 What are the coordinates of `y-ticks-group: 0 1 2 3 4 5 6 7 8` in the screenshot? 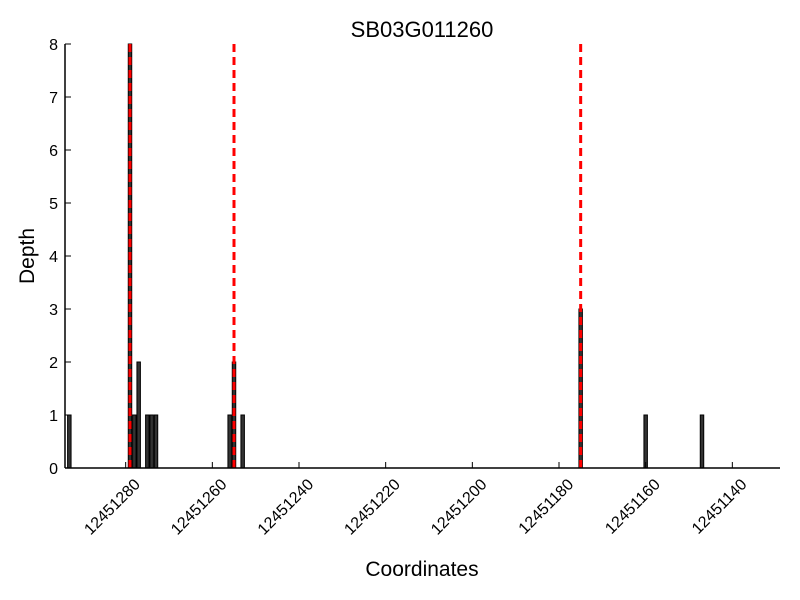 It's located at (60, 257).